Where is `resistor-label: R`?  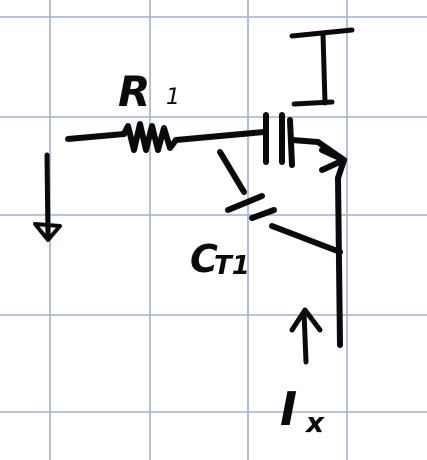
resistor-label: R is located at coordinates (134, 91).